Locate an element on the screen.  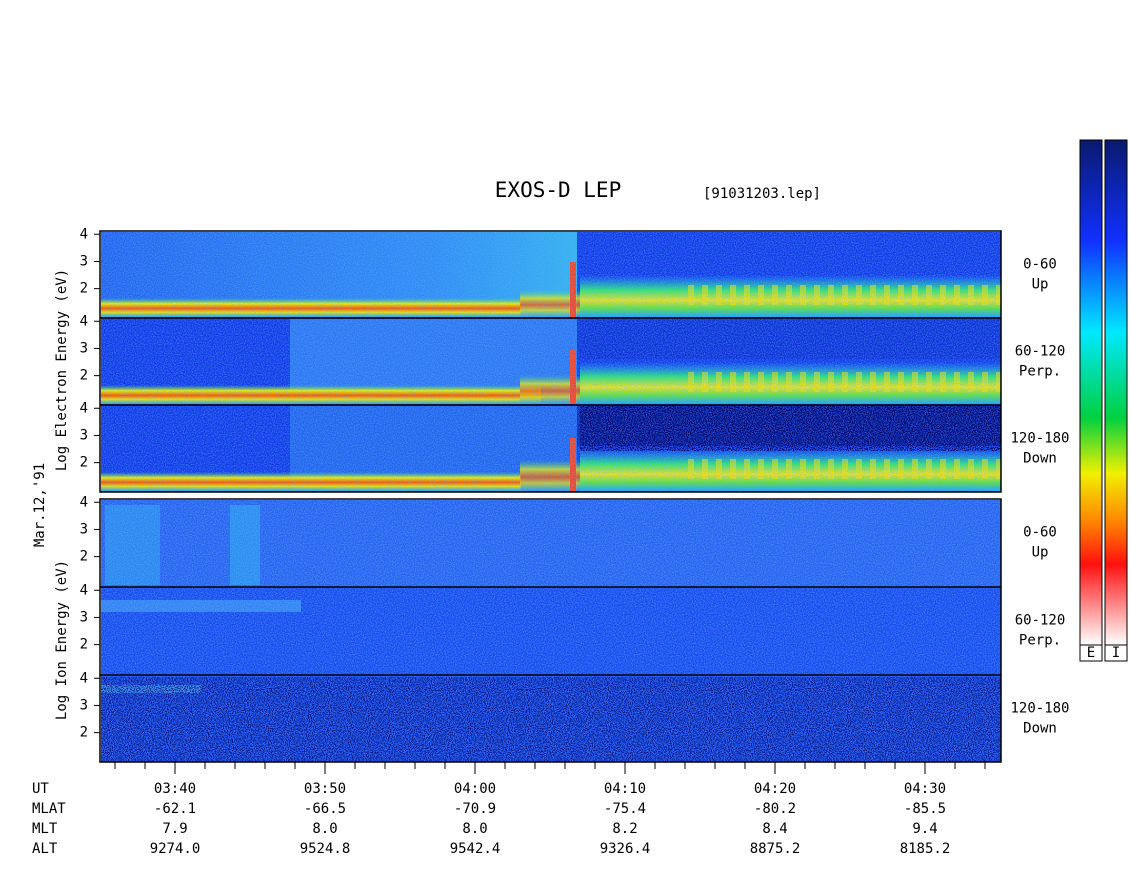
ion-y-label: Log Ion Energy (eV) is located at coordinates (62, 640).